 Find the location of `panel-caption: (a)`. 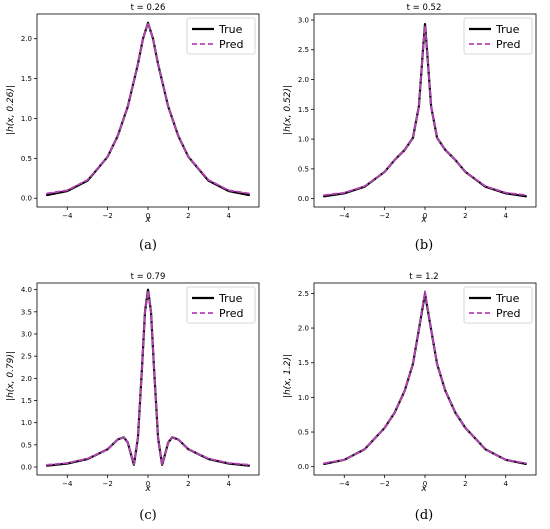

panel-caption: (a) is located at coordinates (148, 245).